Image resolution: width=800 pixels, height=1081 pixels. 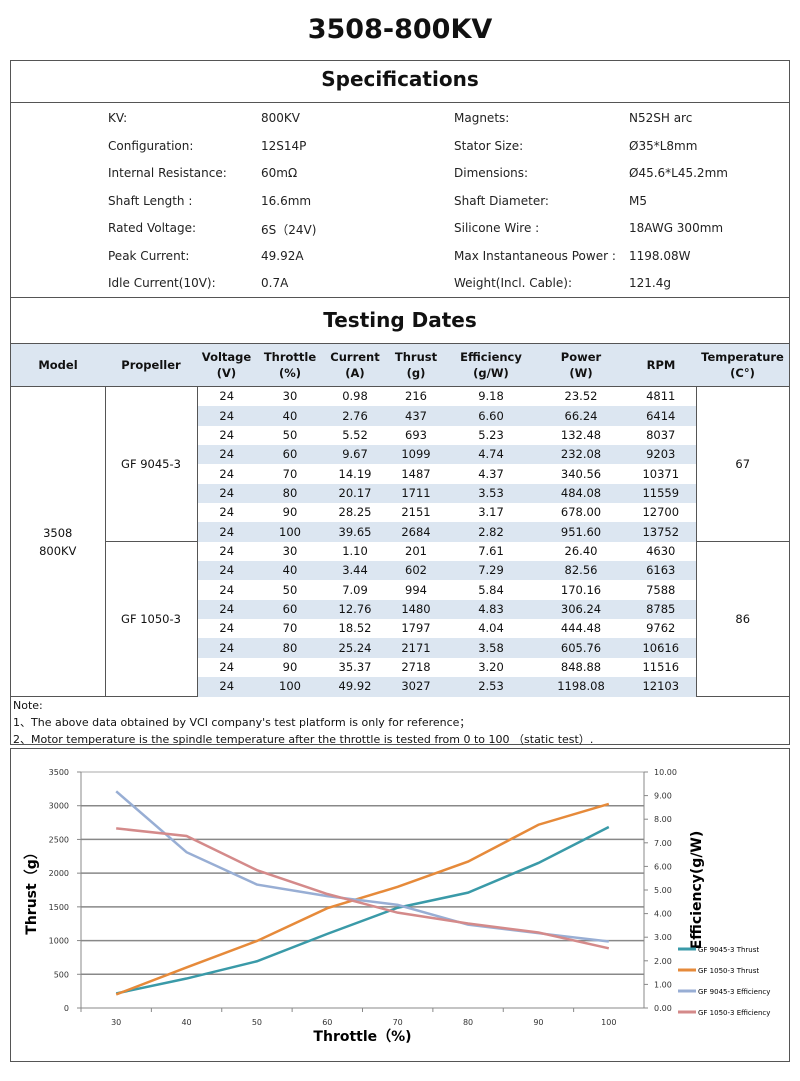 What do you see at coordinates (663, 796) in the screenshot?
I see `y2-tick-label: 9.00` at bounding box center [663, 796].